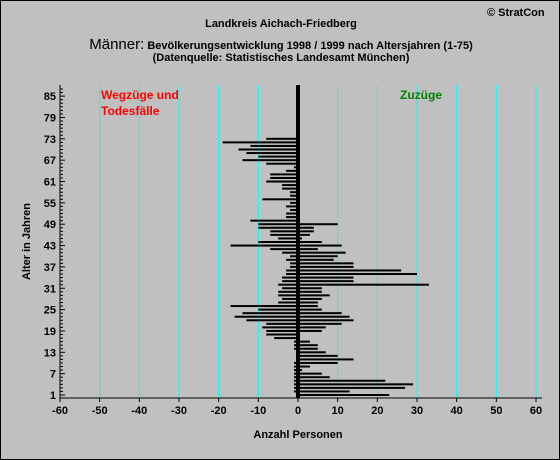 The height and width of the screenshot is (460, 560). I want to click on x-tick-label: -20, so click(219, 411).